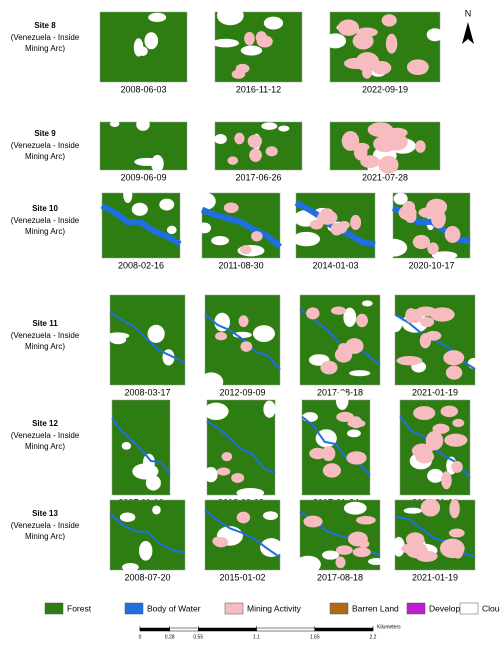  I want to click on map-date: 2021-07-28, so click(385, 177).